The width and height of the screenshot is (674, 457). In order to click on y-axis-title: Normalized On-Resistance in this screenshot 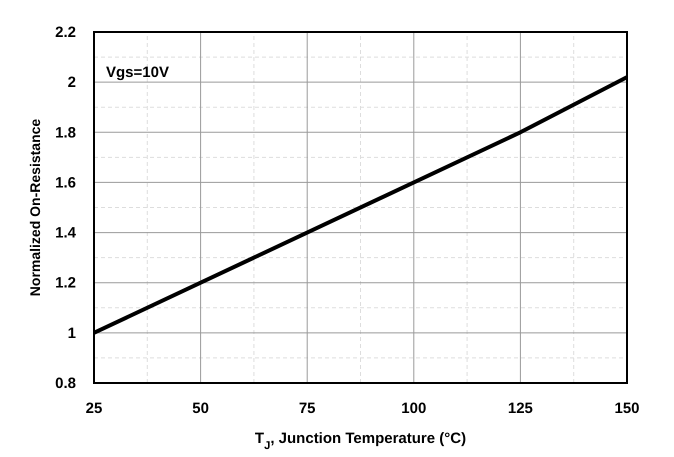, I will do `click(35, 207)`.